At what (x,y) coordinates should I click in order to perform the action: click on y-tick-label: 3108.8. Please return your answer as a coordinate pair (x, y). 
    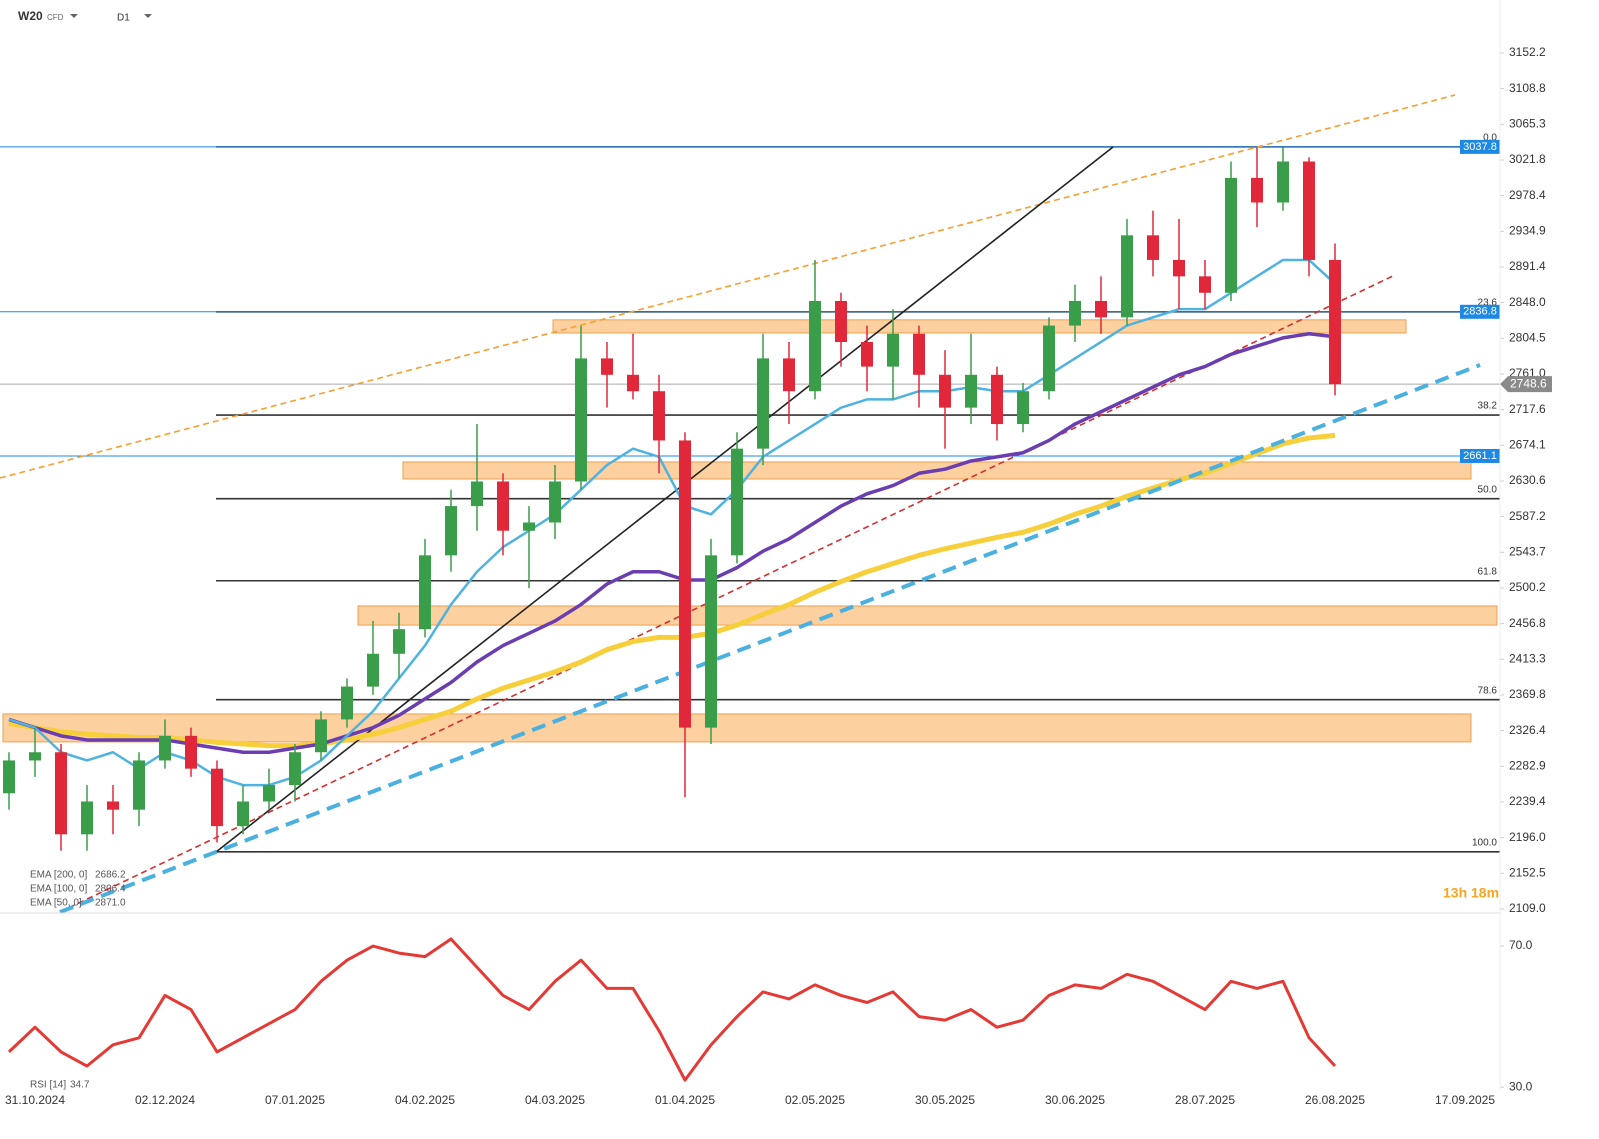
    Looking at the image, I should click on (1527, 88).